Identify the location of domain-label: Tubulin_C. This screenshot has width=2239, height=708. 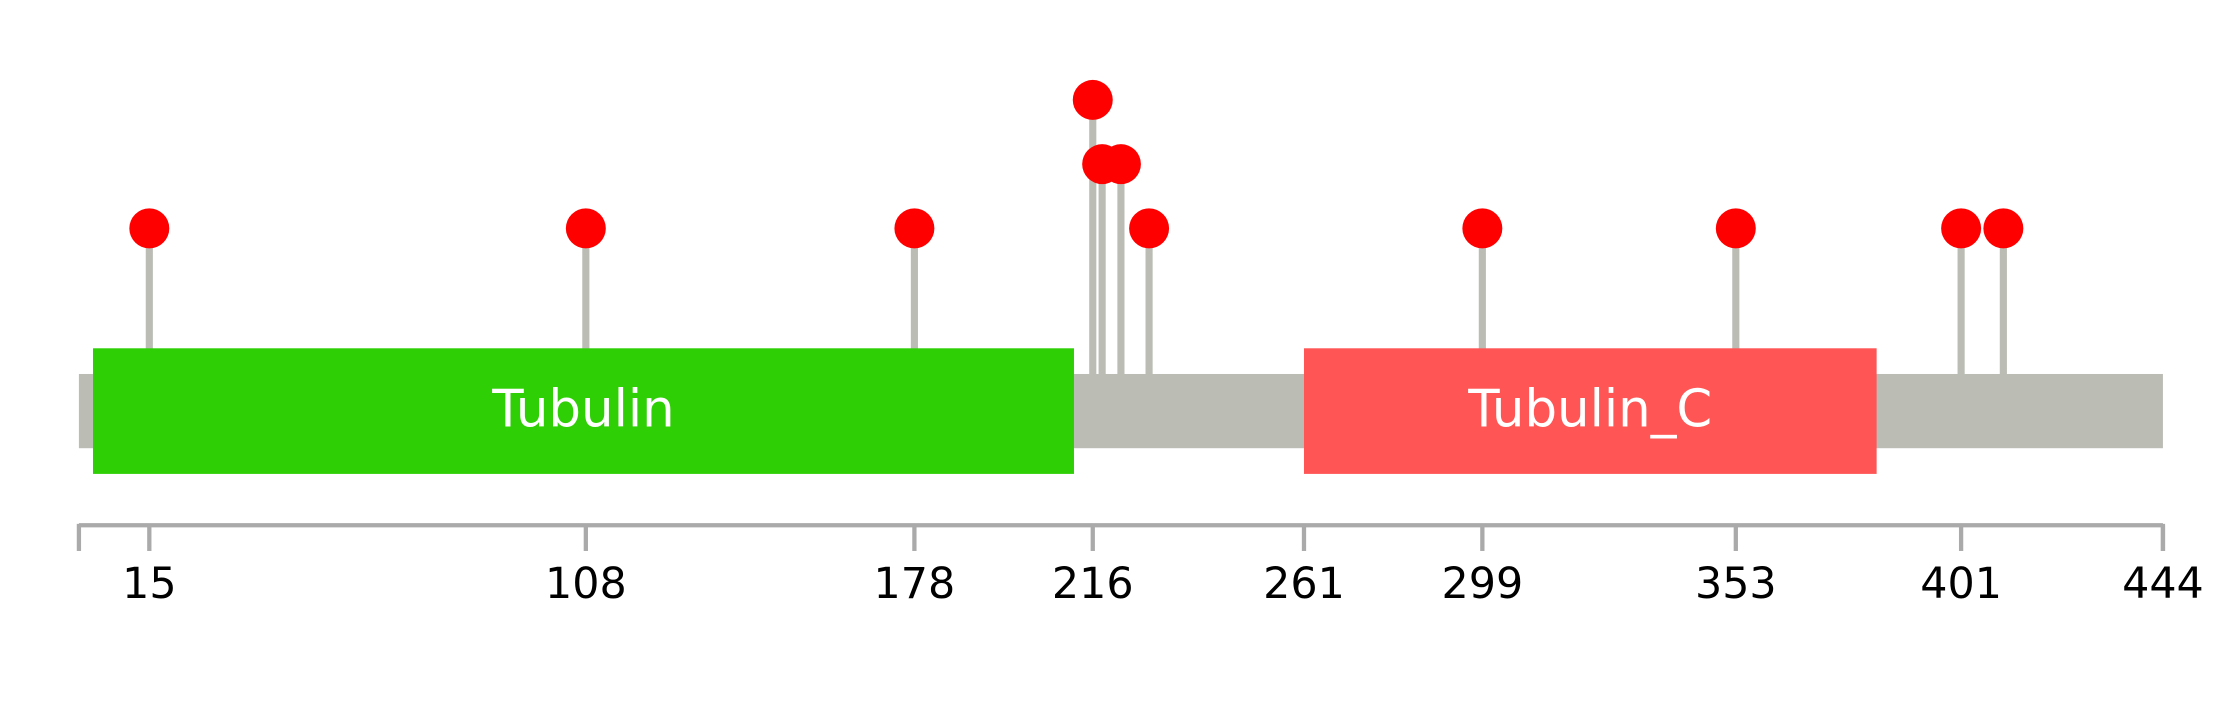
(1589, 410).